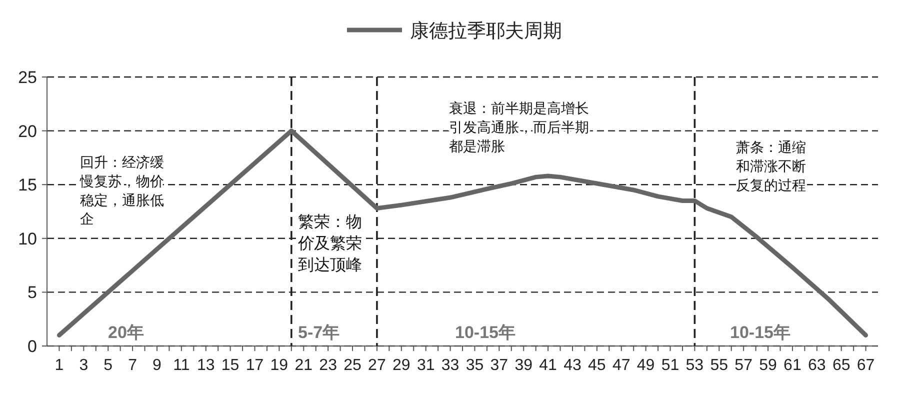 The height and width of the screenshot is (393, 898). I want to click on y-tick-label: 20, so click(27, 131).